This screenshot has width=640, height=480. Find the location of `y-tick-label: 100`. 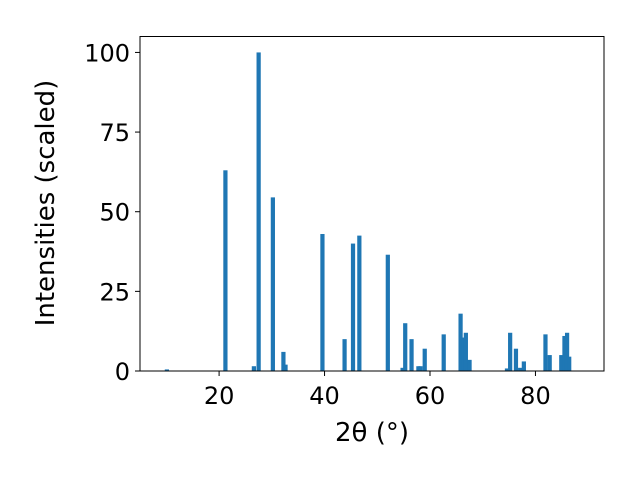

y-tick-label: 100 is located at coordinates (107, 53).